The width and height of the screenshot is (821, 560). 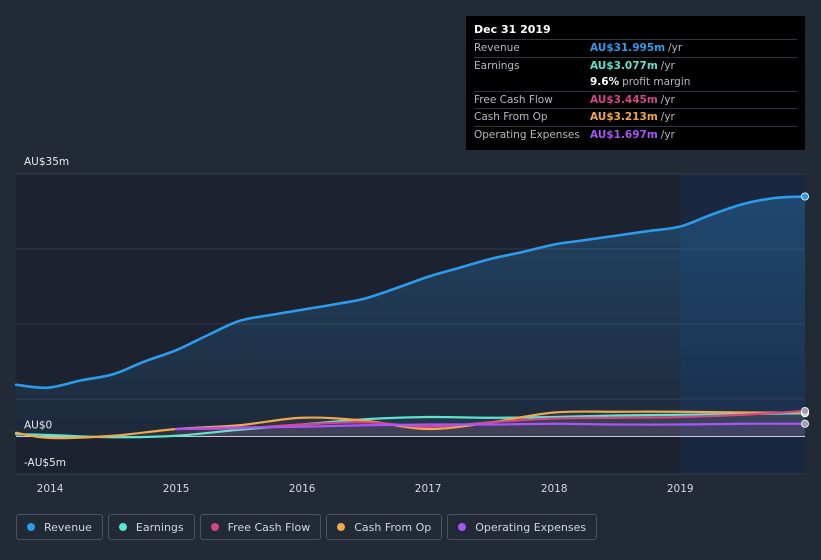 What do you see at coordinates (269, 527) in the screenshot?
I see `legend-label: Free Cash Flow` at bounding box center [269, 527].